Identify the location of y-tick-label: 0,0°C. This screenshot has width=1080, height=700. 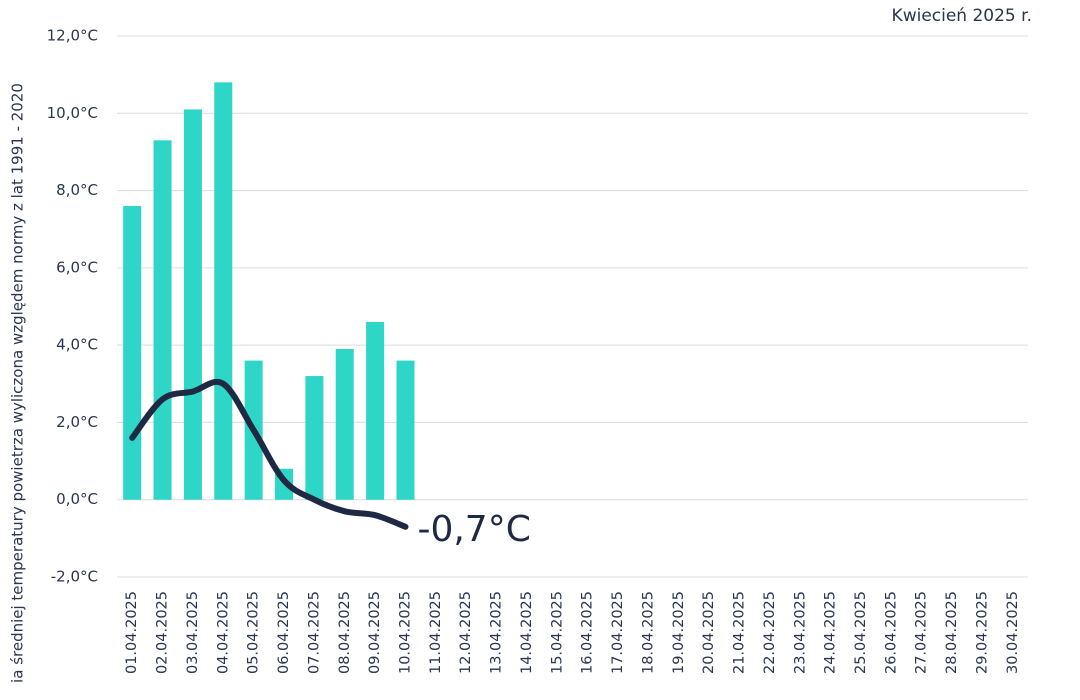
(77, 499).